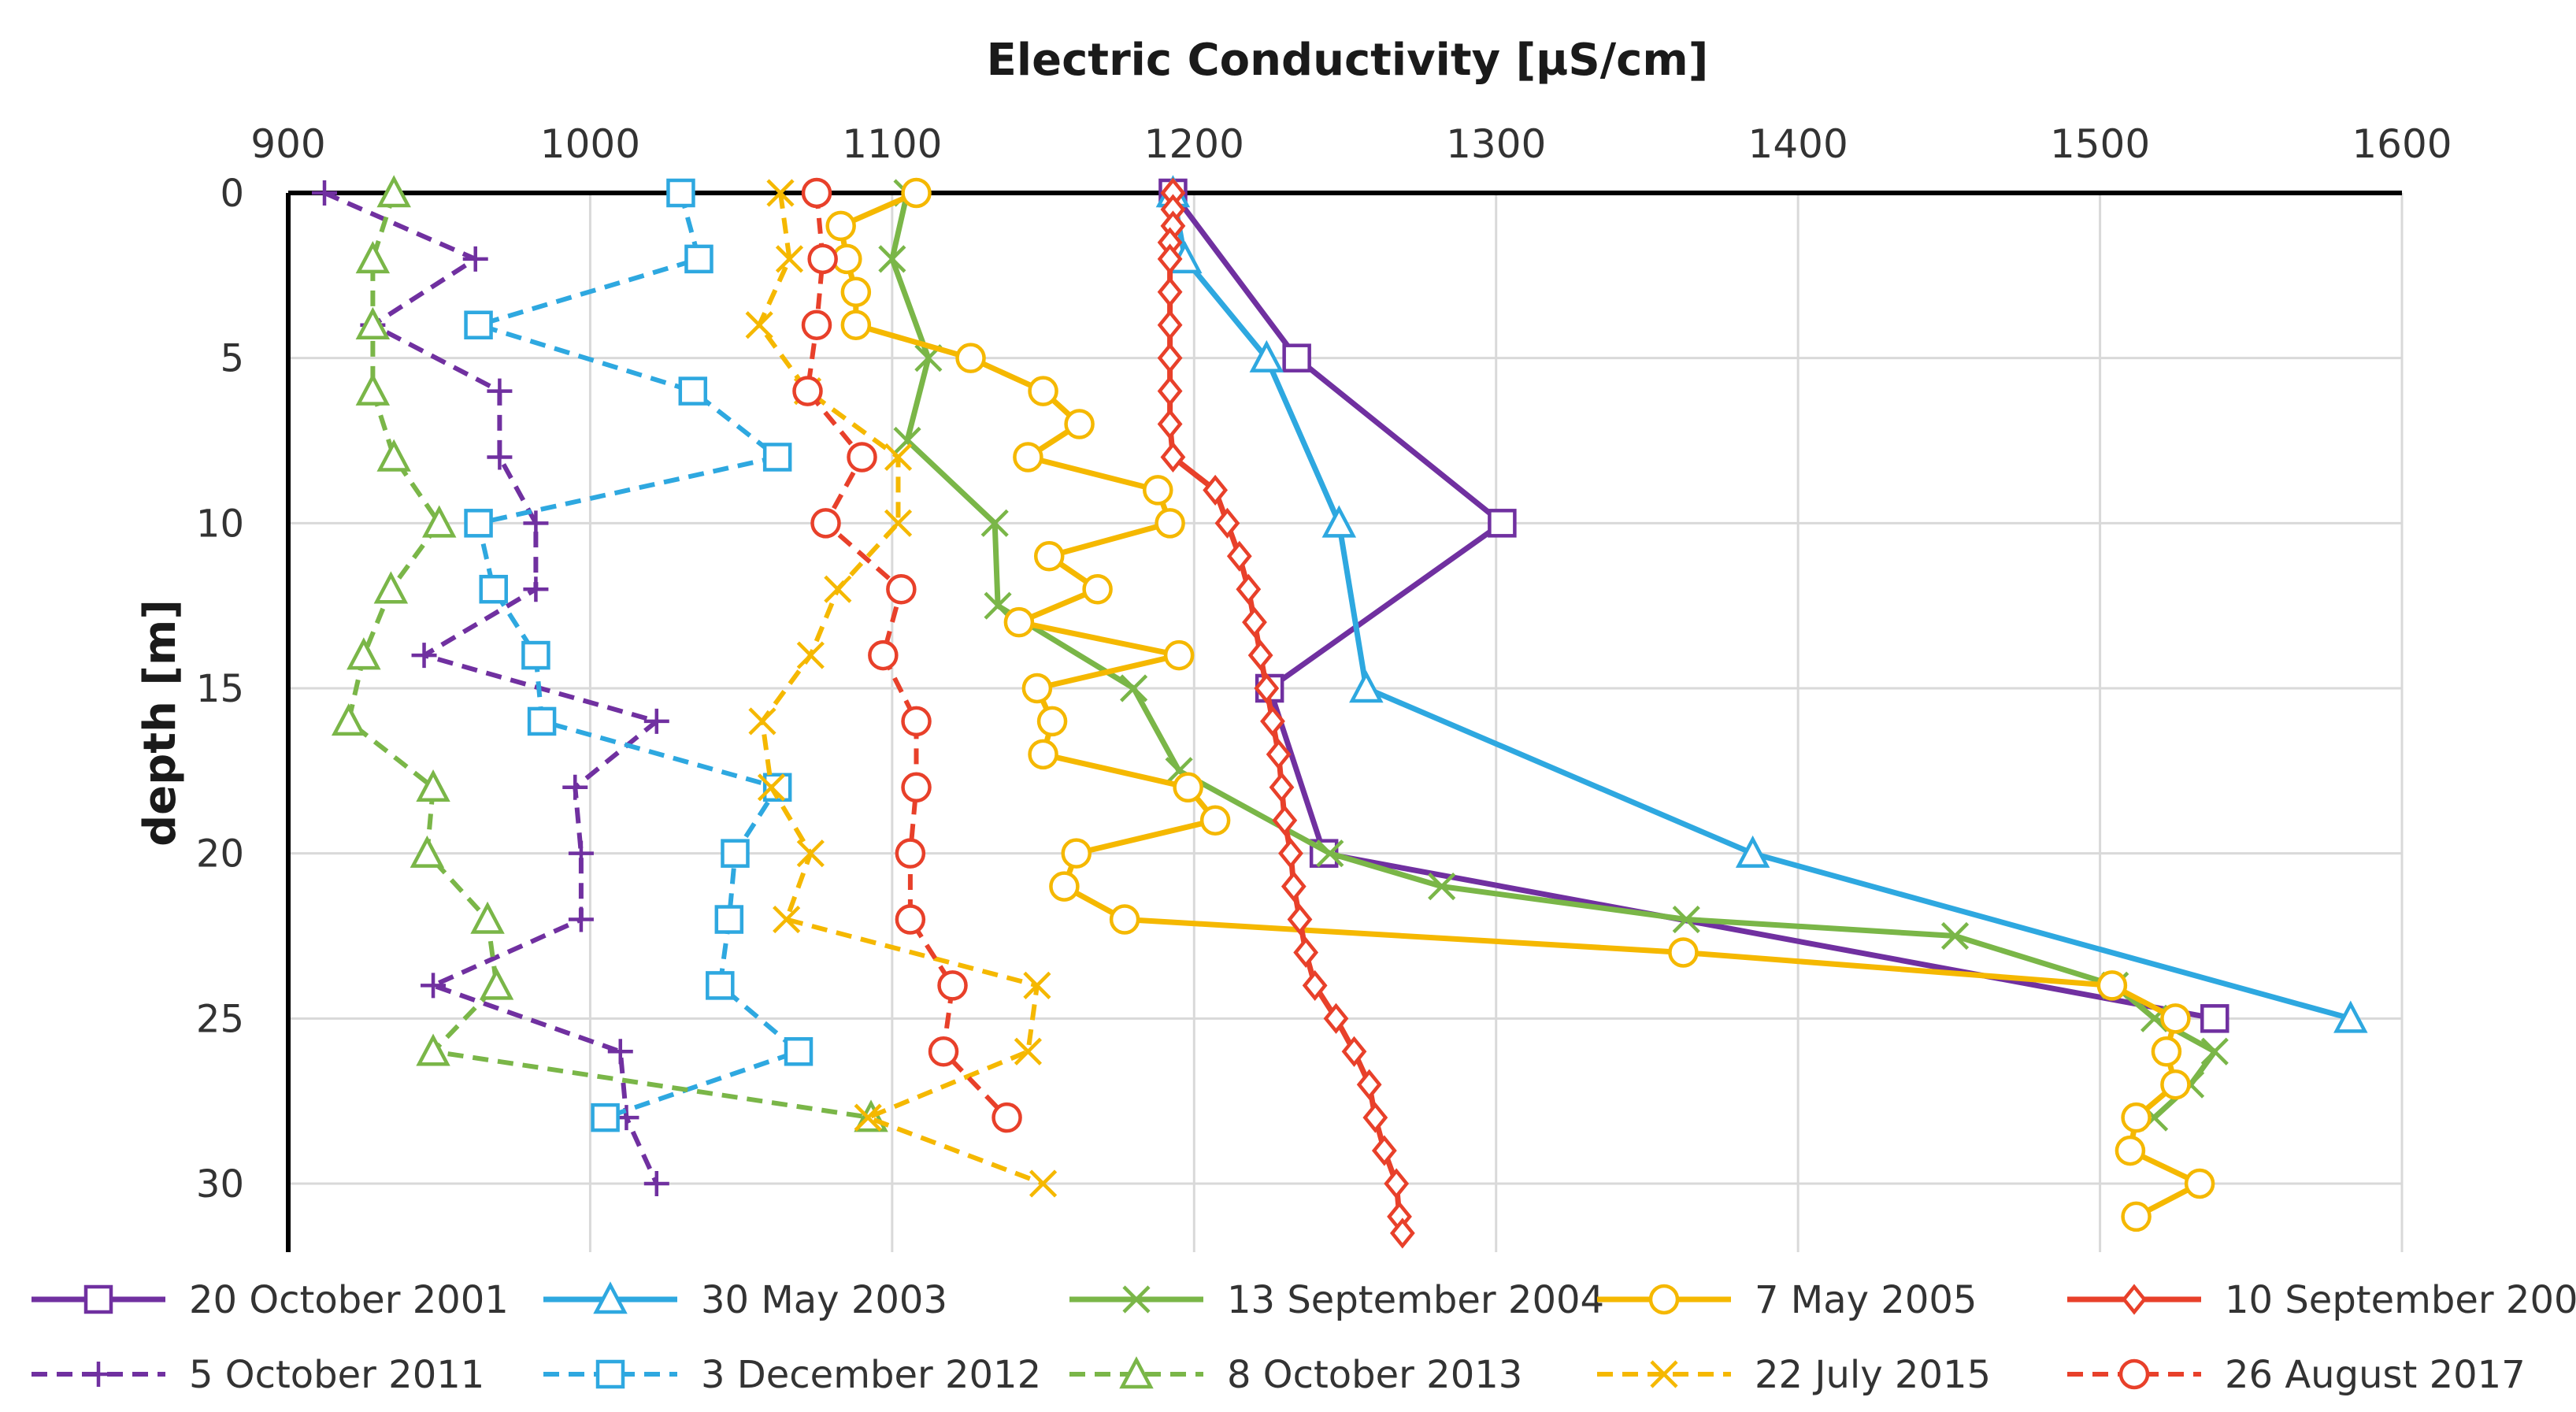 This screenshot has width=2576, height=1412. I want to click on x-tick-1000: 1000, so click(590, 144).